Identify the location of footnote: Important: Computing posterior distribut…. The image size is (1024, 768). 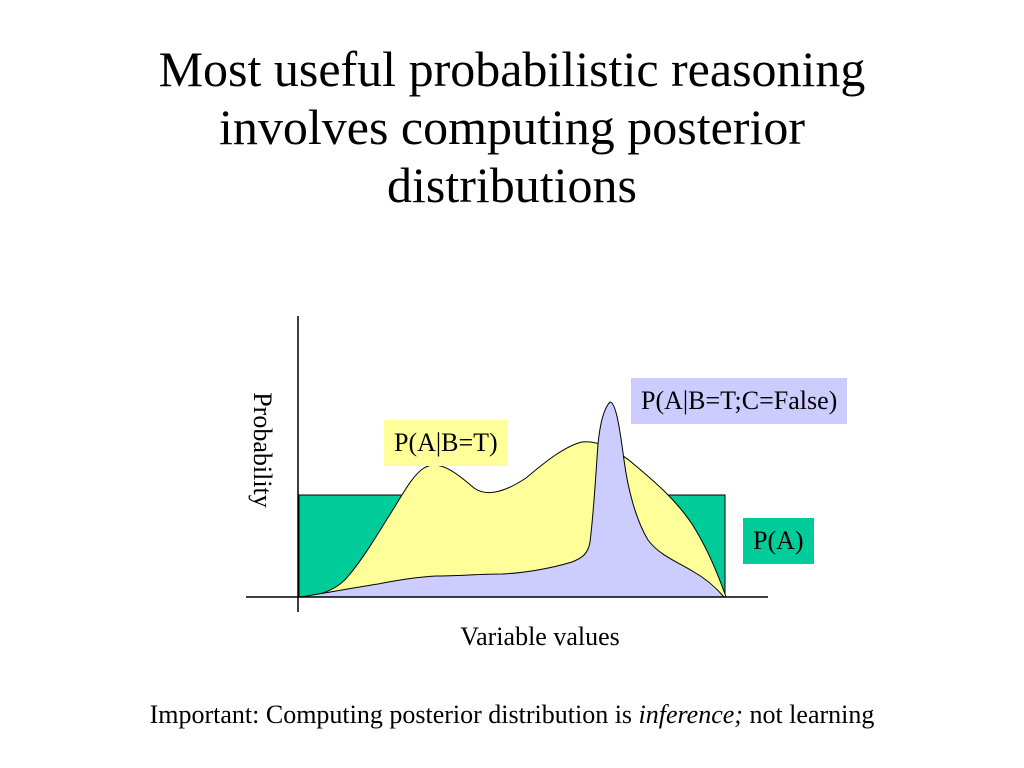
(512, 715).